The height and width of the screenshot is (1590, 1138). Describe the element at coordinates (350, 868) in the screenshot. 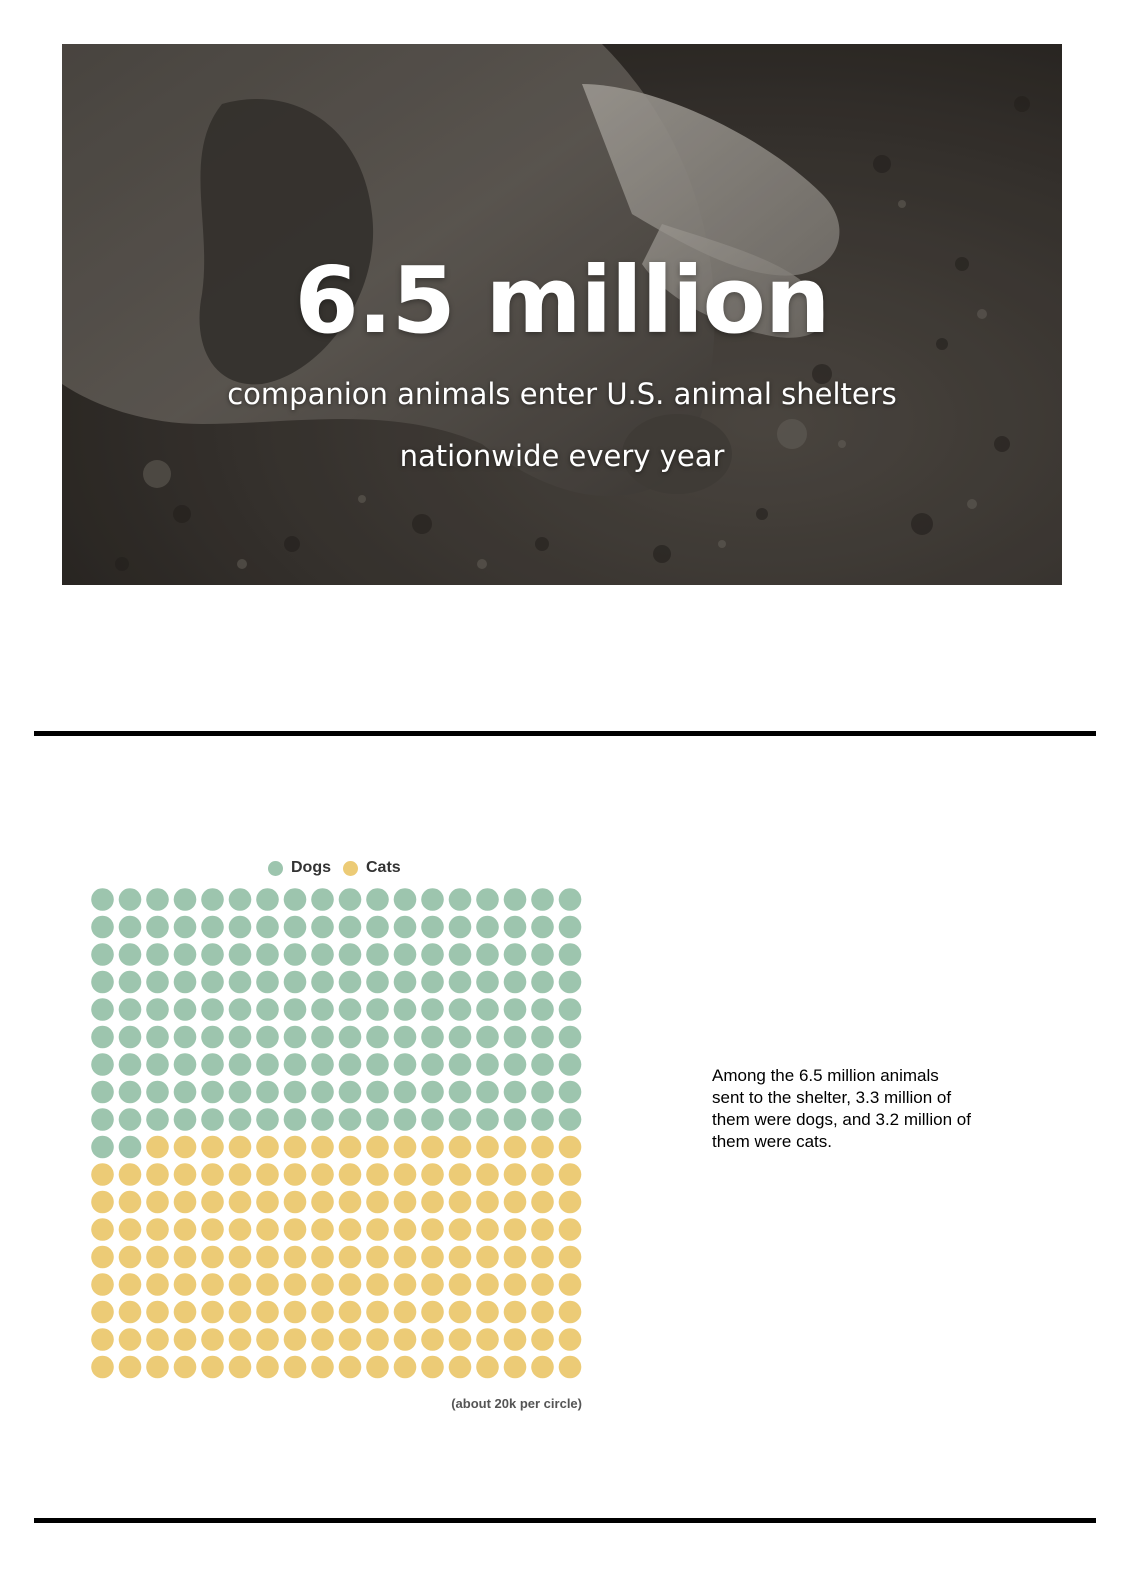

I see `legend-swatch-cats` at that location.